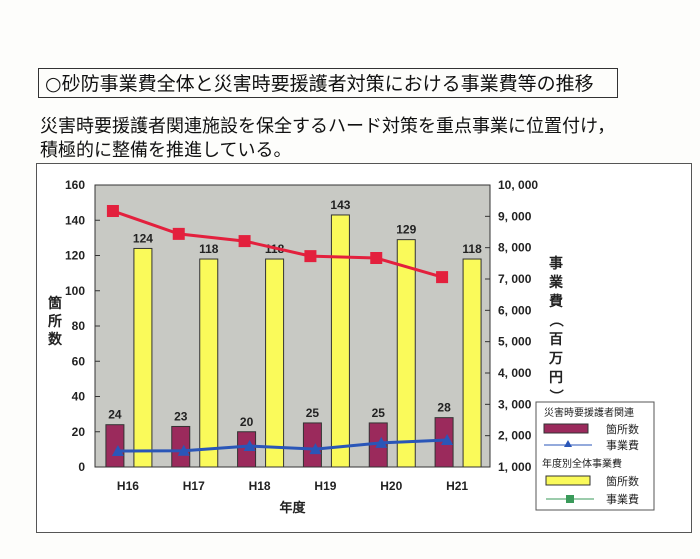 The image size is (700, 559). What do you see at coordinates (556, 282) in the screenshot?
I see `right-axis-label: 業` at bounding box center [556, 282].